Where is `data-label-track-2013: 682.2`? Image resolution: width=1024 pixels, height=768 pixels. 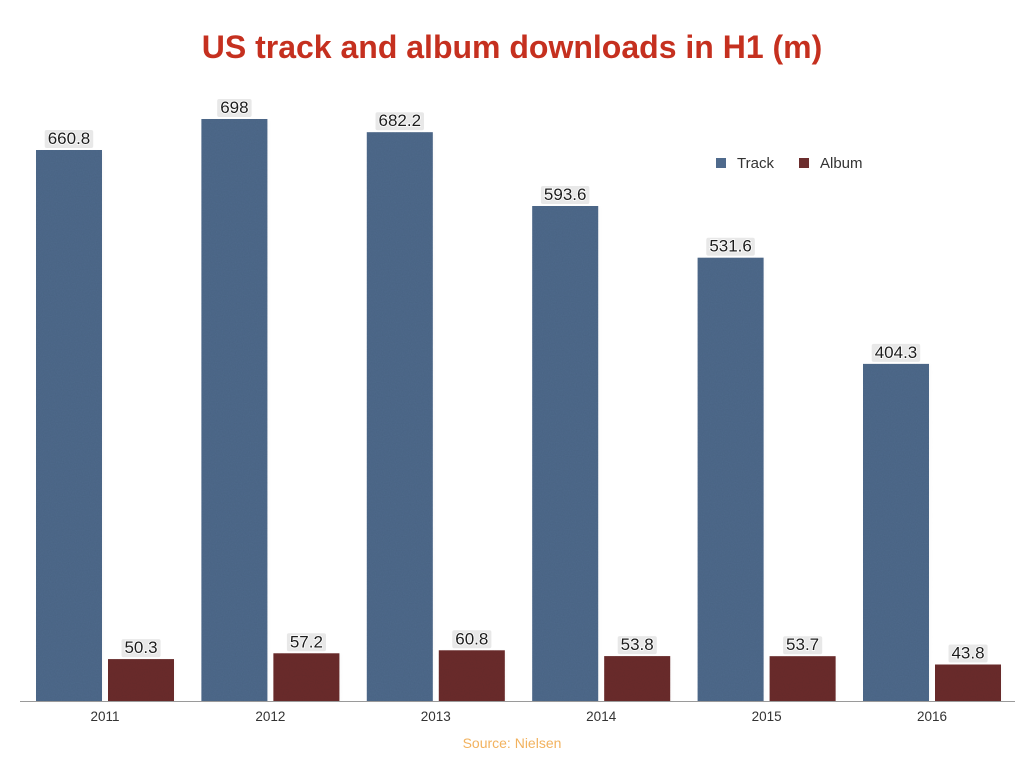
data-label-track-2013: 682.2 is located at coordinates (400, 120).